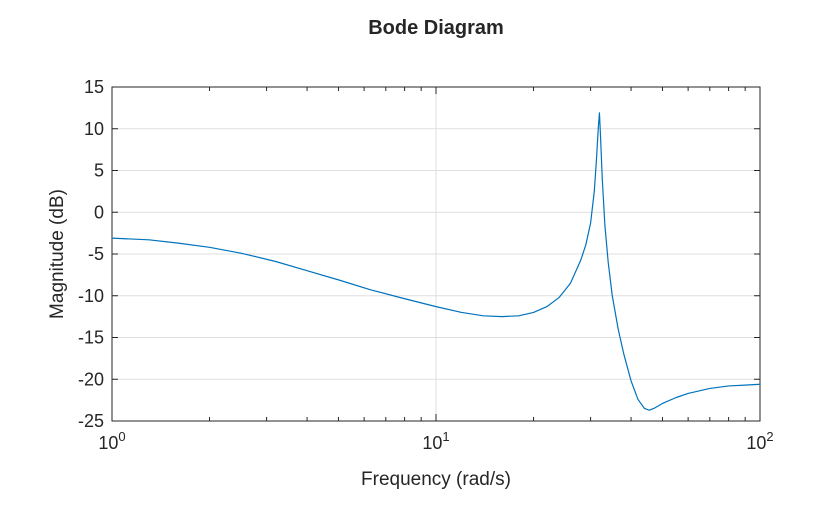  What do you see at coordinates (91, 421) in the screenshot?
I see `y-tick-label: -25` at bounding box center [91, 421].